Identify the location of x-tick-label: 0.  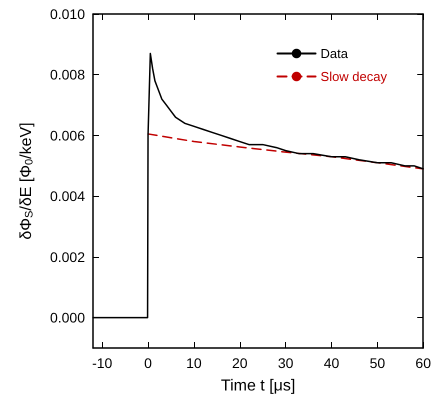
(148, 363).